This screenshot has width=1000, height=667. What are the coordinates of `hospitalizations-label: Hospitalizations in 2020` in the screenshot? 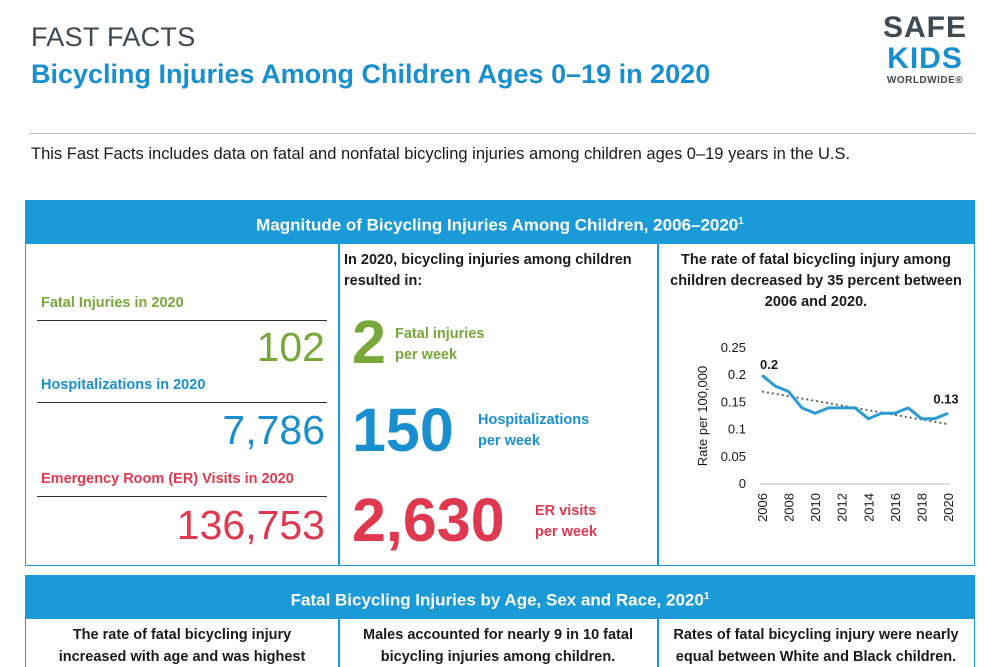 It's located at (123, 385).